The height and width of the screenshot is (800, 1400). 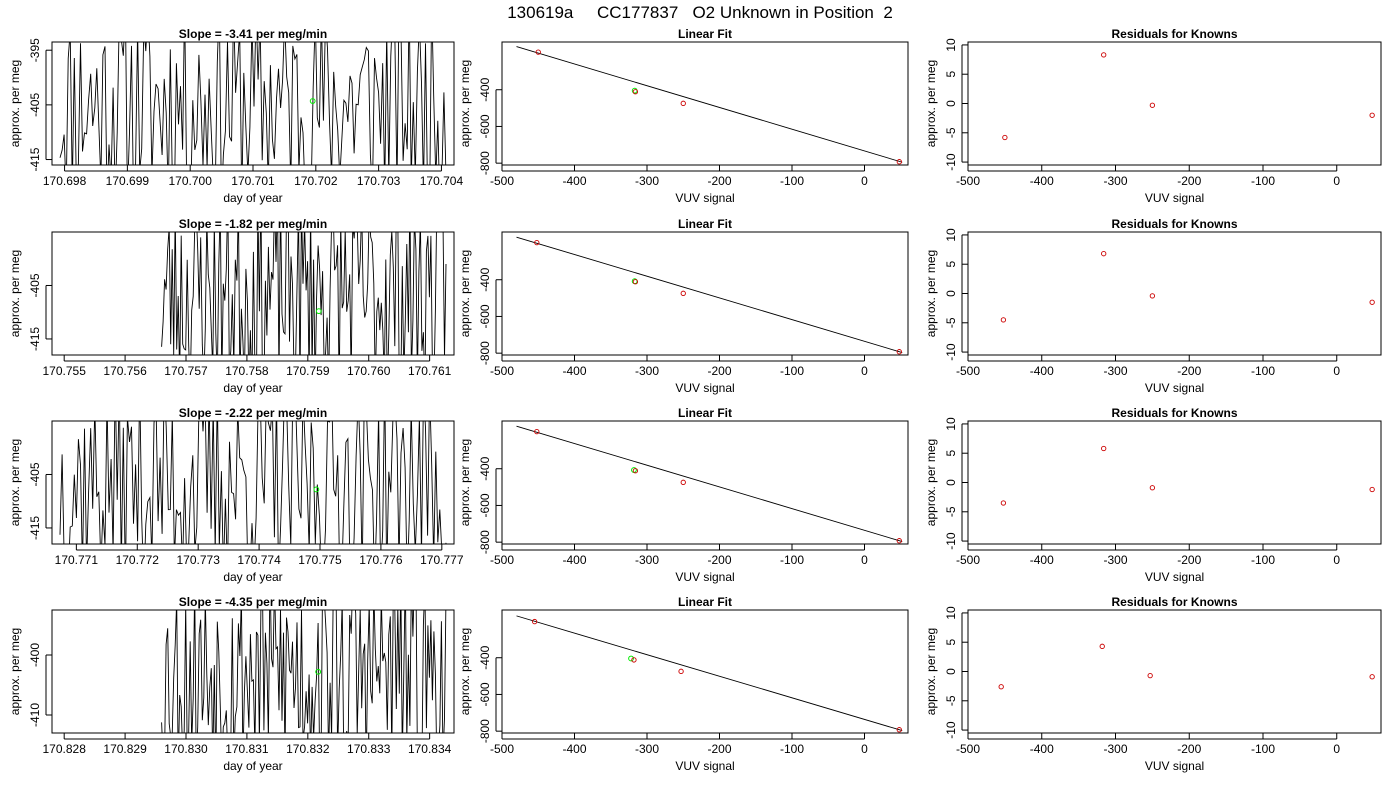 I want to click on y-tick-label: -800, so click(x=485, y=731).